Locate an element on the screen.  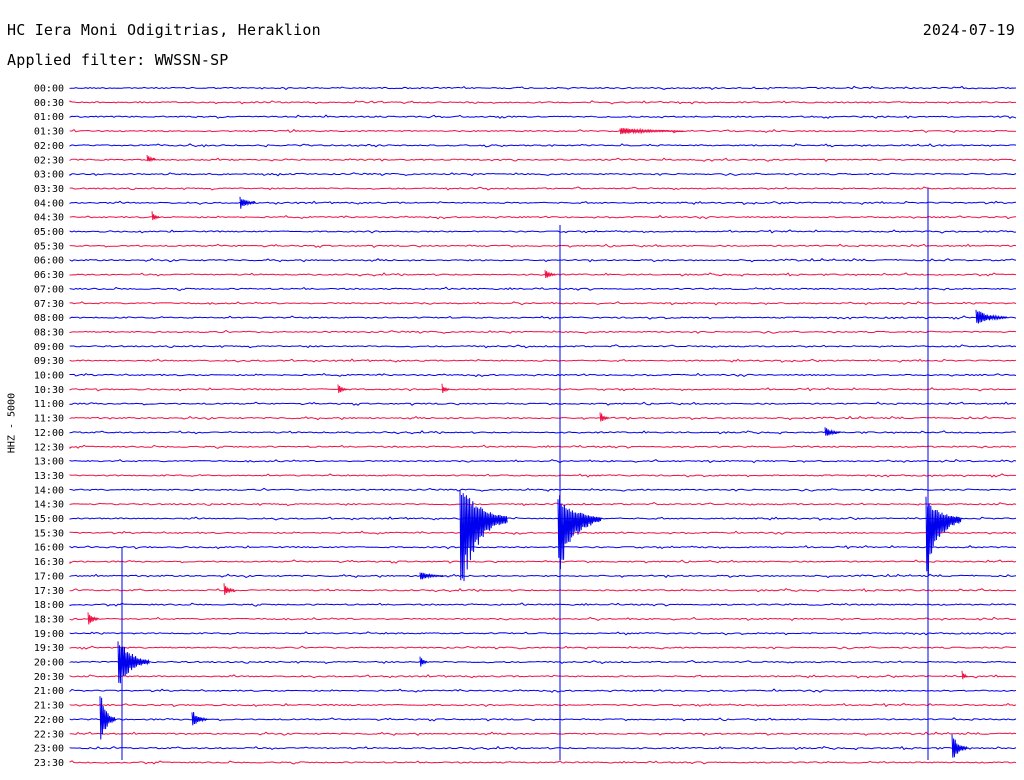
row-label: 14:00 is located at coordinates (49, 490).